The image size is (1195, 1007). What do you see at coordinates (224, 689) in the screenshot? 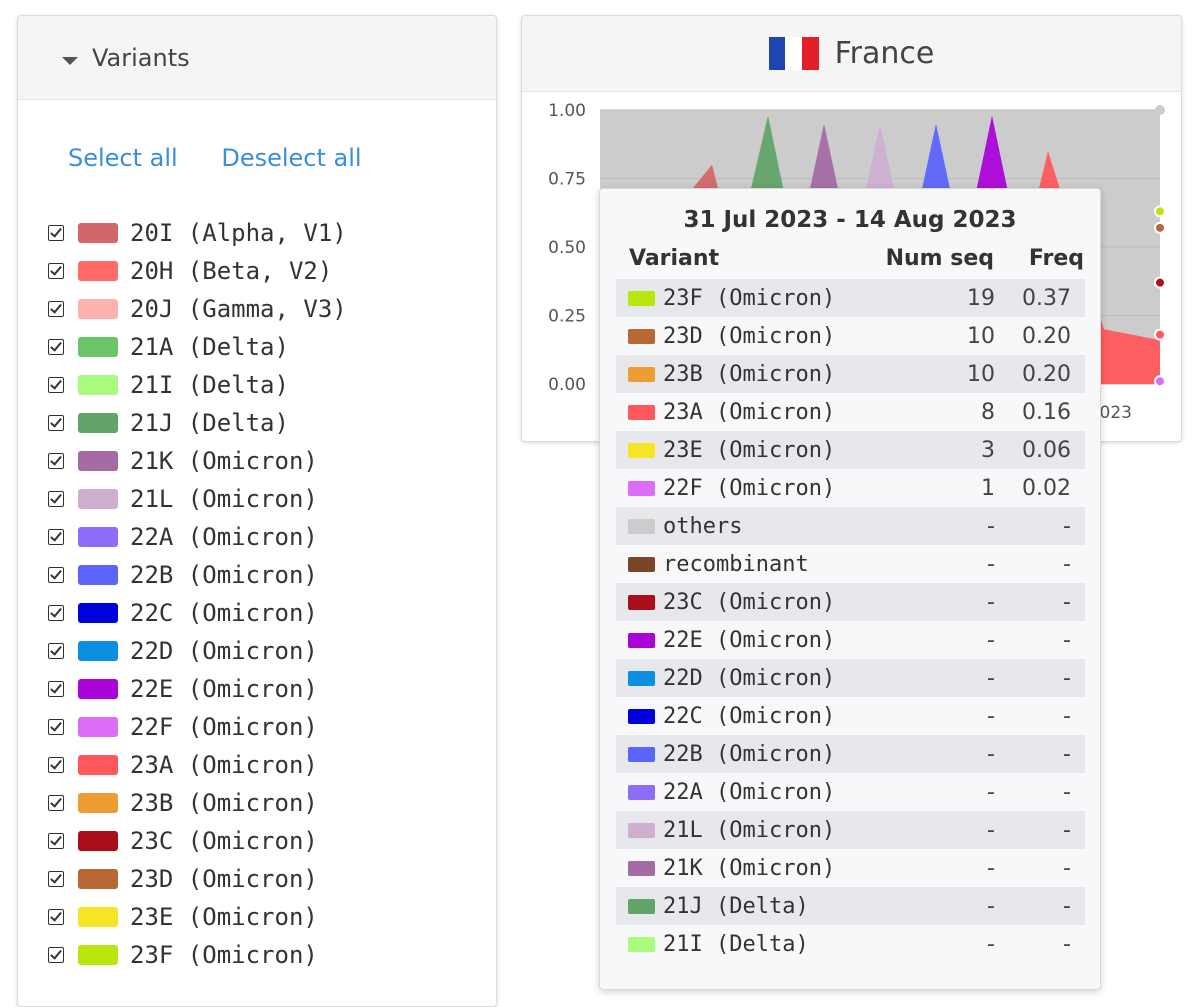
I see `variant-label: 22E (Omicron)` at bounding box center [224, 689].